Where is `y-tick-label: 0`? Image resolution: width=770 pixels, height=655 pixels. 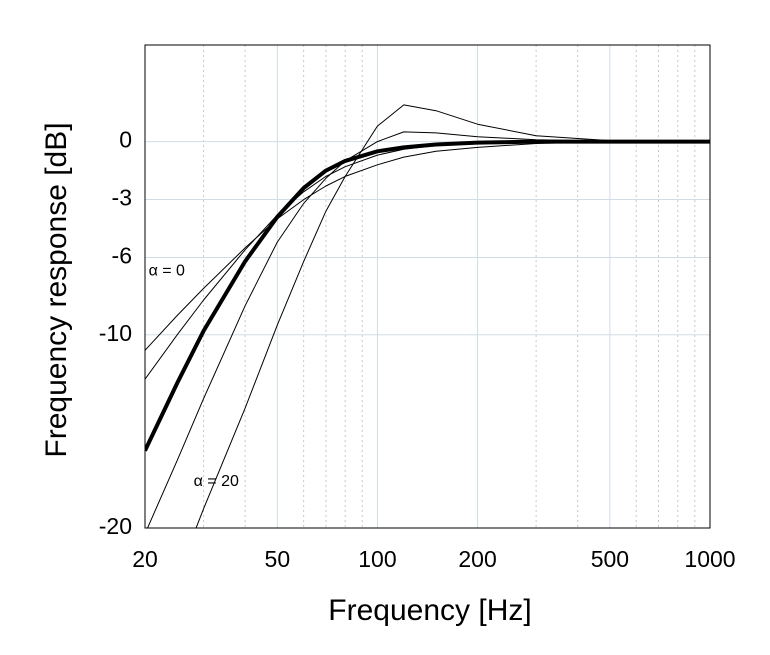
y-tick-label: 0 is located at coordinates (125, 140).